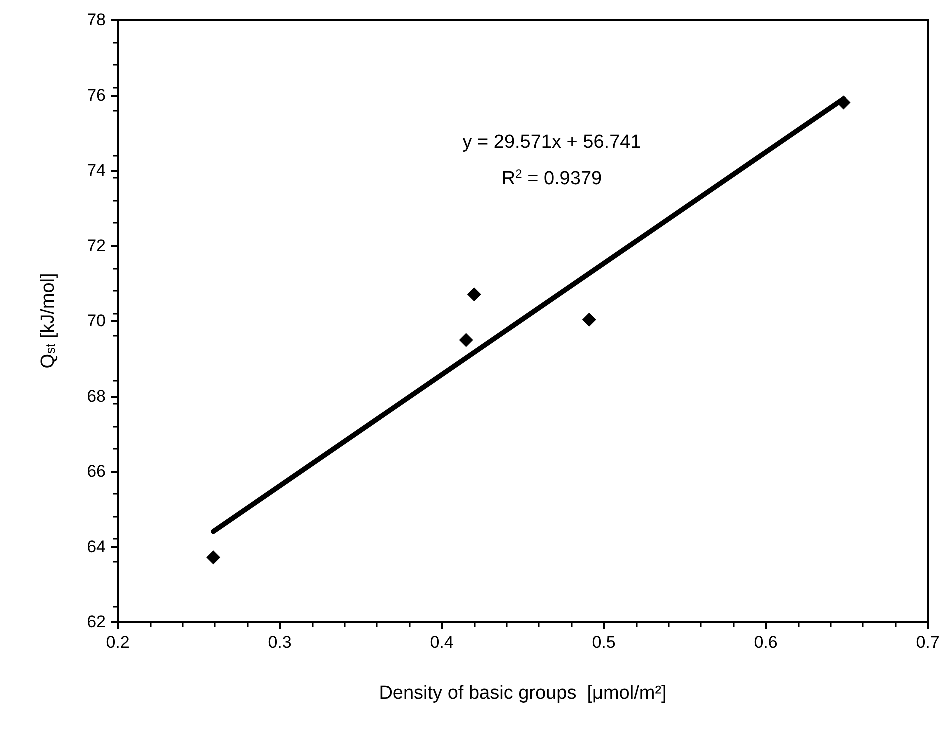 This screenshot has height=733, width=946. I want to click on x-tick-label: 0.5, so click(604, 642).